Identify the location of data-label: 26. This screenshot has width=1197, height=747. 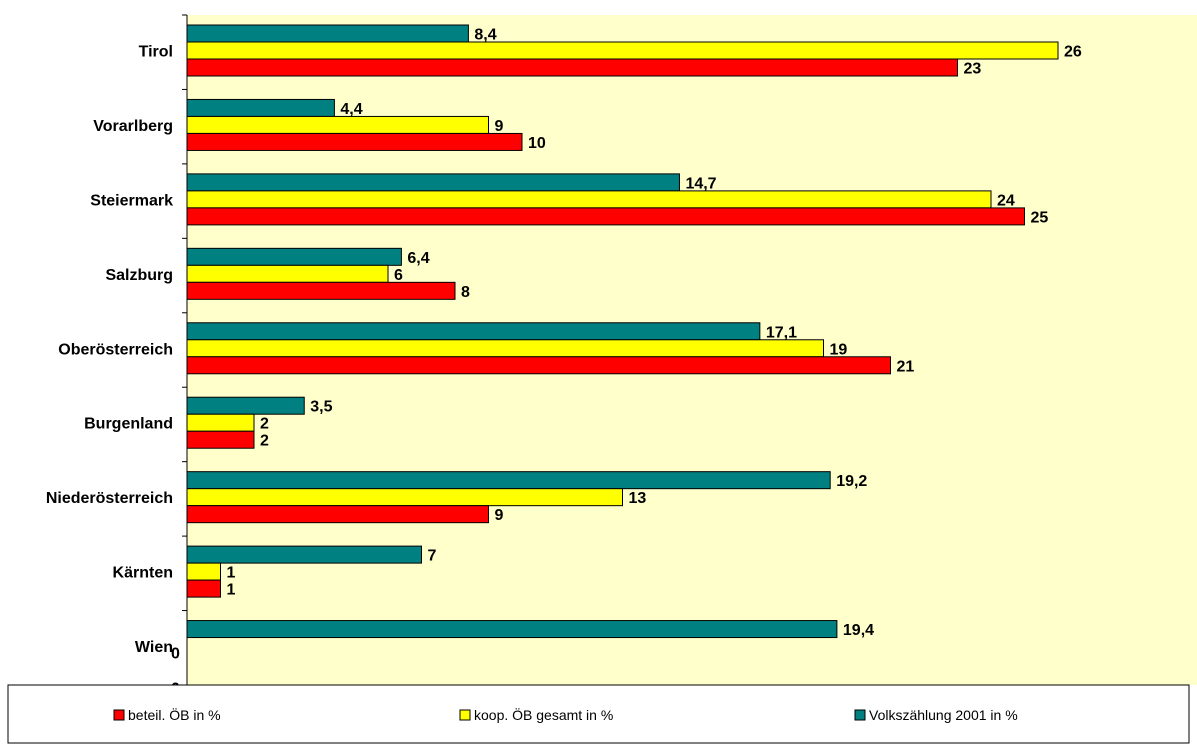
(1073, 52).